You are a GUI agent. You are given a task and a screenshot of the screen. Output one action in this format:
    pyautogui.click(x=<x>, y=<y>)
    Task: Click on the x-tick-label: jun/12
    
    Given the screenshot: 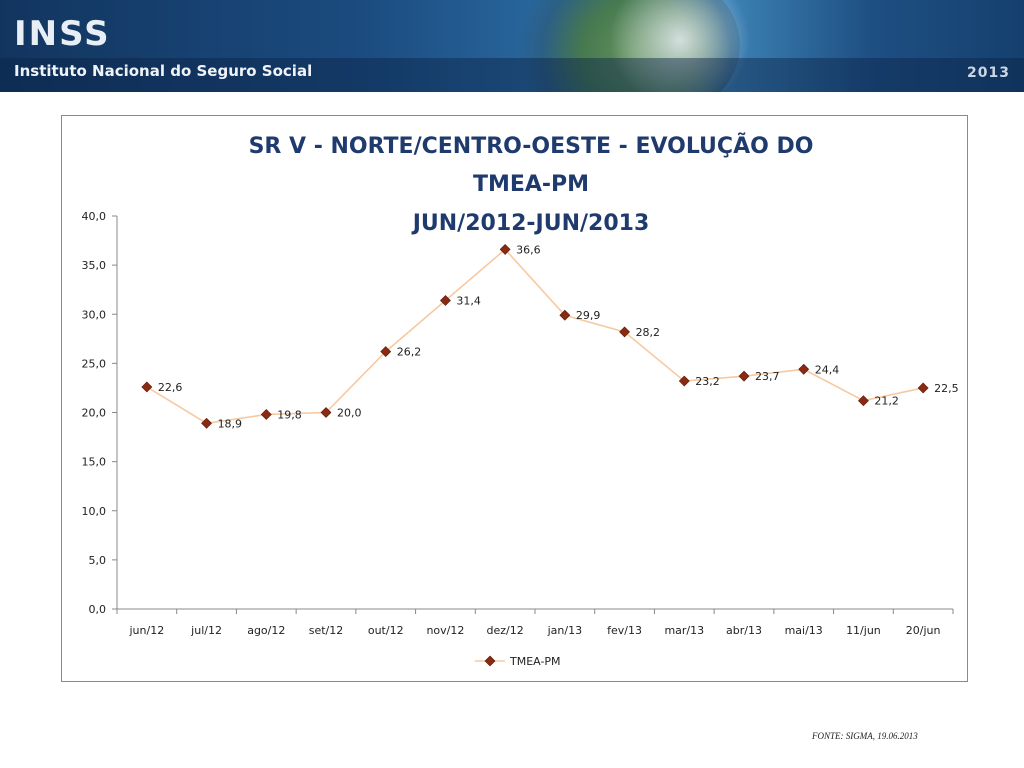 What is the action you would take?
    pyautogui.click(x=147, y=630)
    